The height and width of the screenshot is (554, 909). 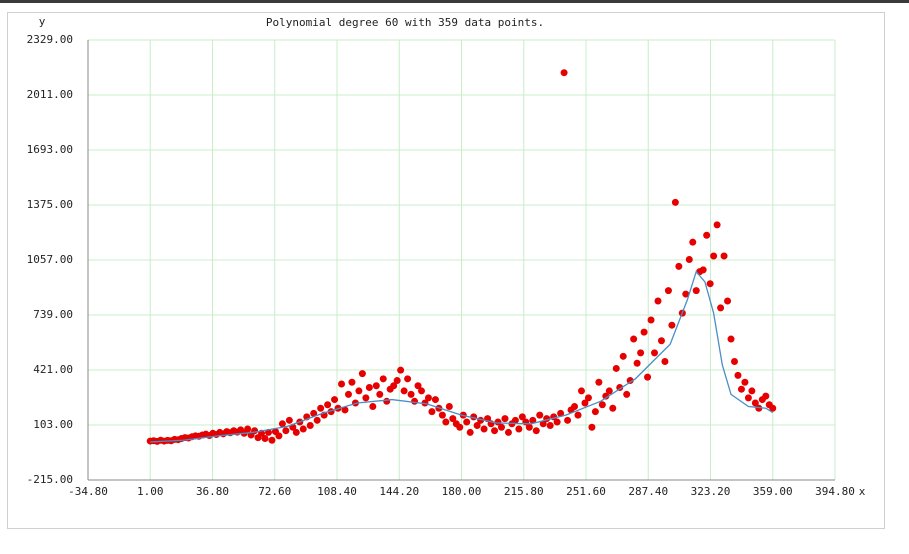 What do you see at coordinates (53, 314) in the screenshot?
I see `y-tick-label: 739.00` at bounding box center [53, 314].